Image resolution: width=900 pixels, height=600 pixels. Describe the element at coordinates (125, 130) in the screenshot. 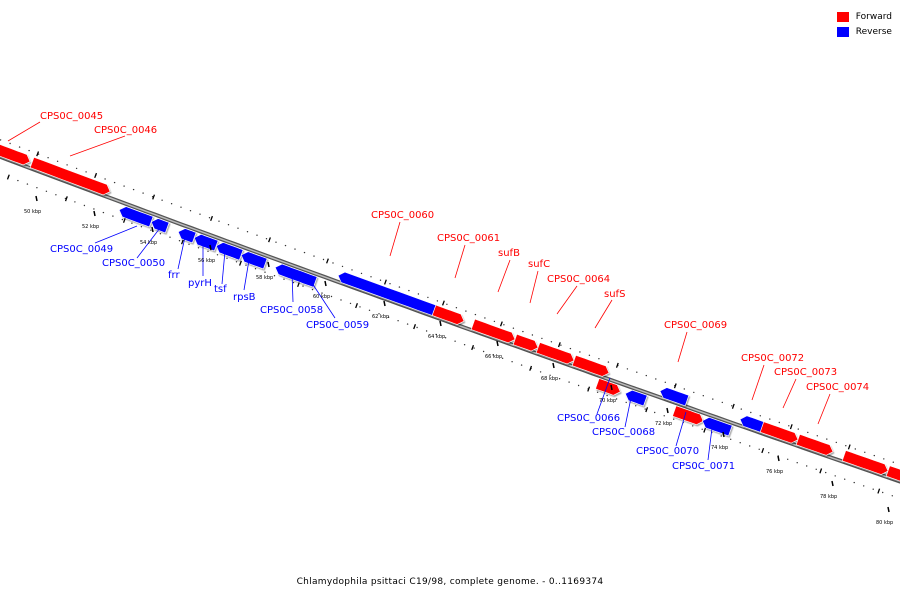

I see `gene-label-CPS0C_0046: CPS0C_0046` at that location.